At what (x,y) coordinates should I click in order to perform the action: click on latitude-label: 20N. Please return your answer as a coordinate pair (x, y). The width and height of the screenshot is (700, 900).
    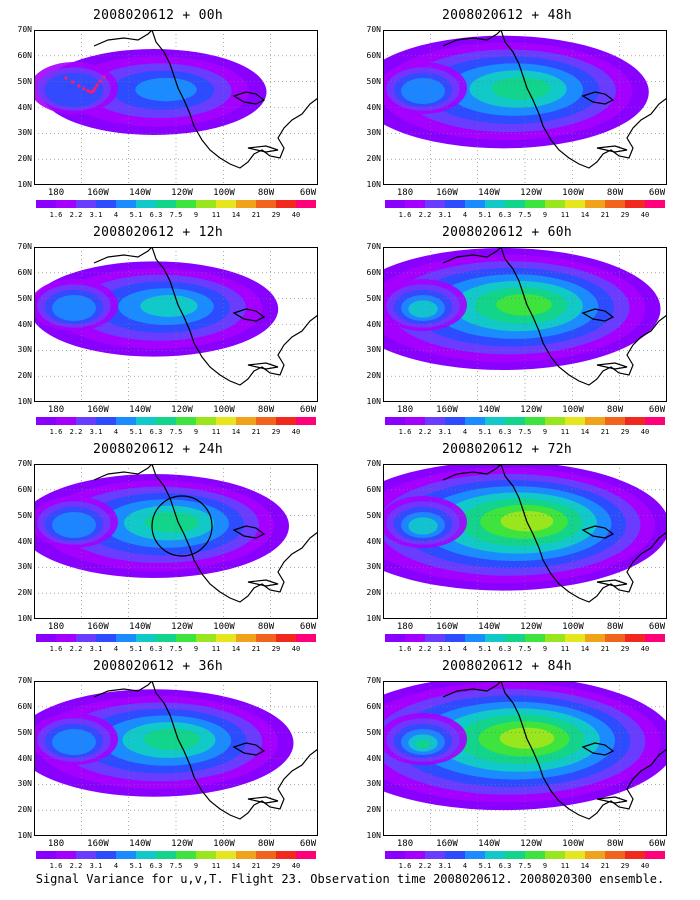
    Looking at the image, I should click on (24, 810).